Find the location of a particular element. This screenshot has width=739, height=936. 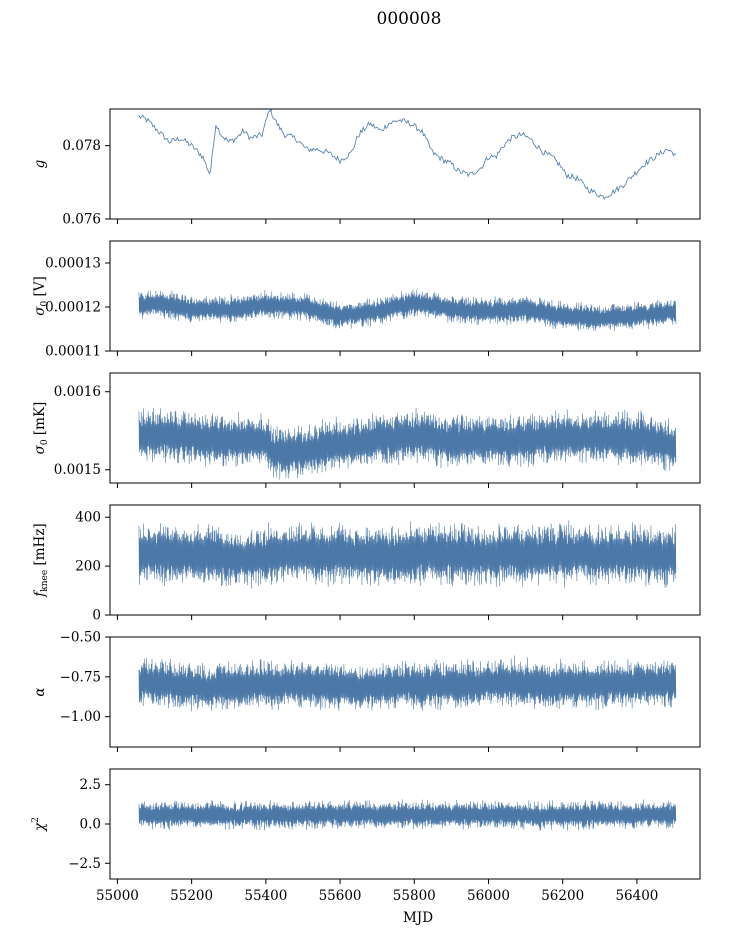

y-tick-label: 400 is located at coordinates (88, 518).